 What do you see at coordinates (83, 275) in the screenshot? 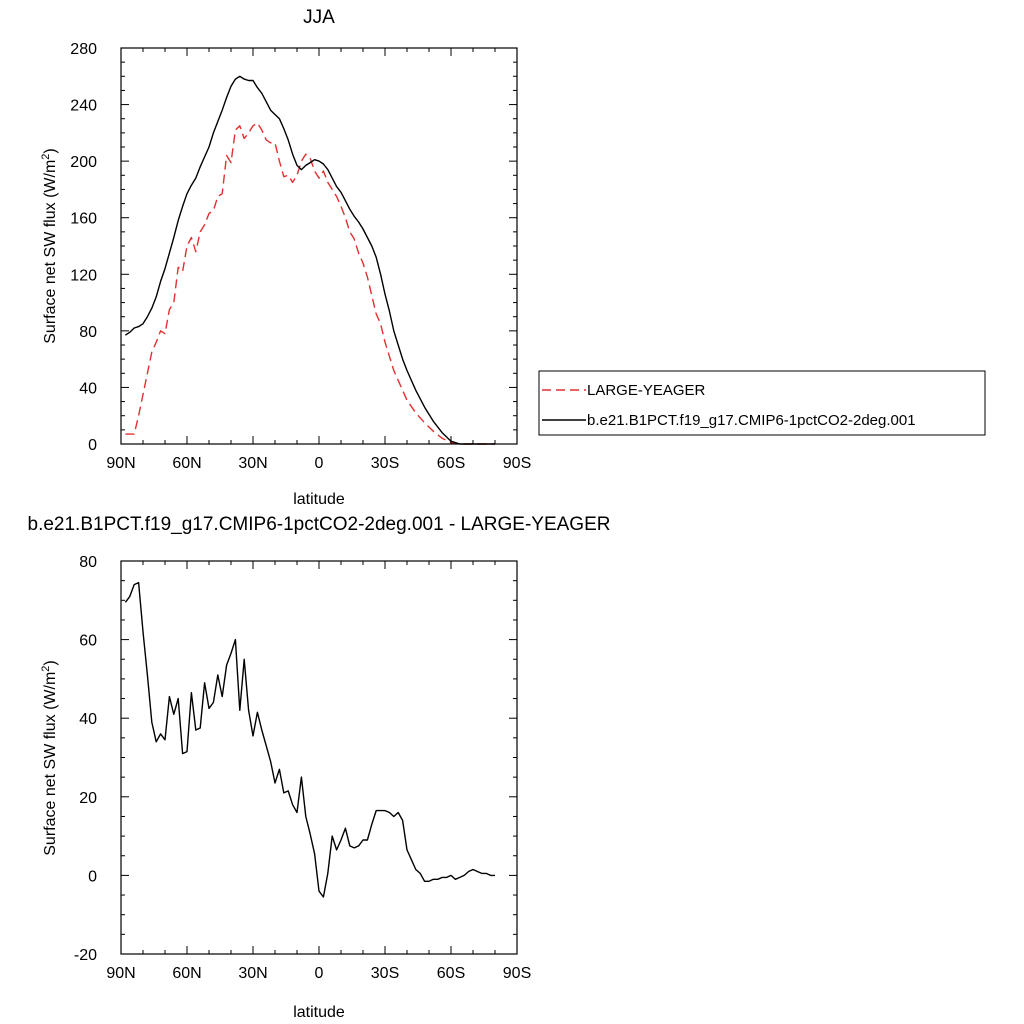
I see `top-y-tick-label: 120` at bounding box center [83, 275].